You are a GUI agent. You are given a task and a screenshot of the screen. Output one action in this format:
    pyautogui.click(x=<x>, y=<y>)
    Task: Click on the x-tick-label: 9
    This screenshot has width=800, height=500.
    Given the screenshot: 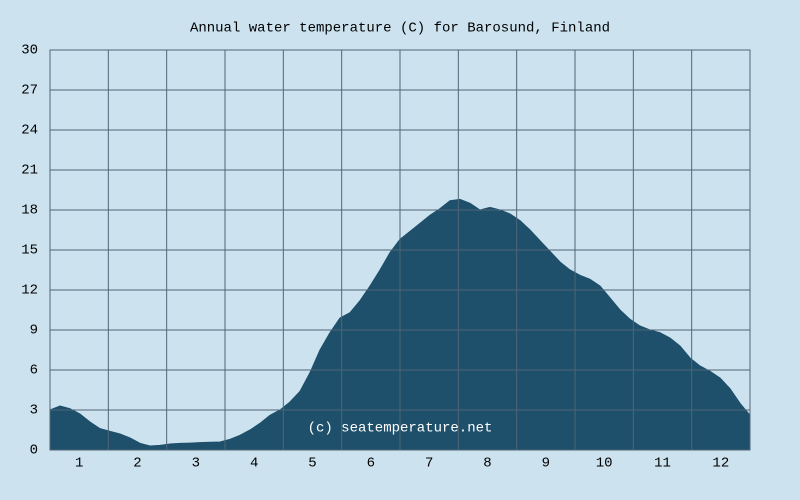 What is the action you would take?
    pyautogui.click(x=546, y=464)
    